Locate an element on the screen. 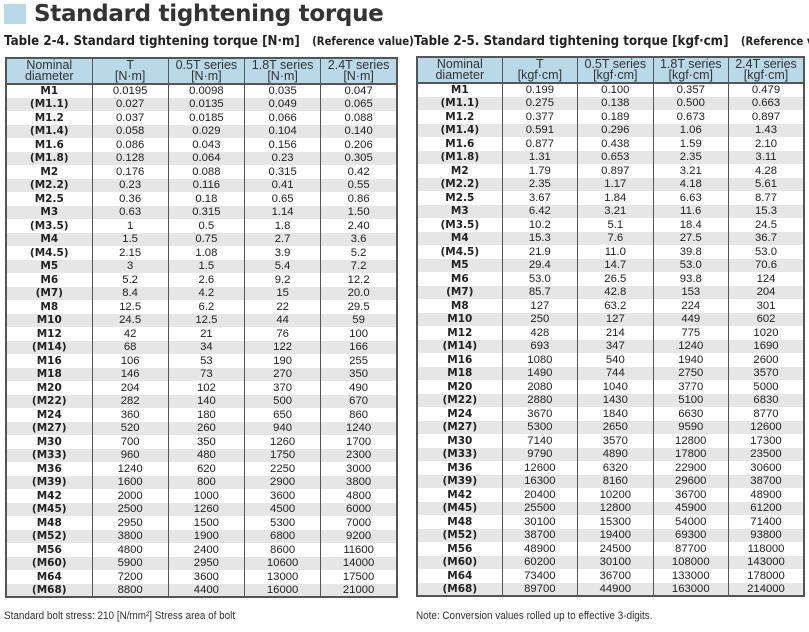  torque-value-cell: 11.6 is located at coordinates (690, 211).